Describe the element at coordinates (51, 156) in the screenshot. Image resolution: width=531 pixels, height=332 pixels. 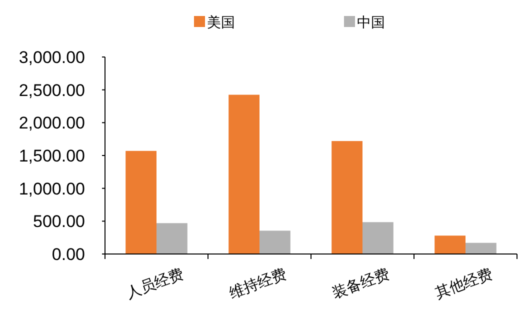
I see `y-tick-label: 1,500.00` at that location.